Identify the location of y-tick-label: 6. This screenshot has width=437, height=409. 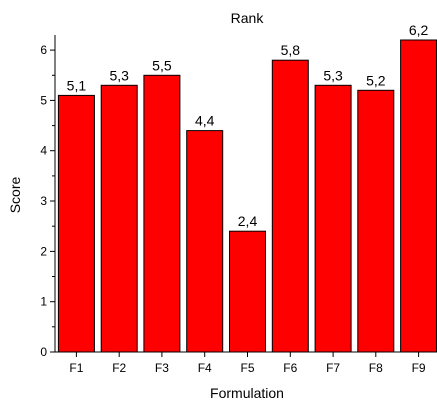
(43, 50).